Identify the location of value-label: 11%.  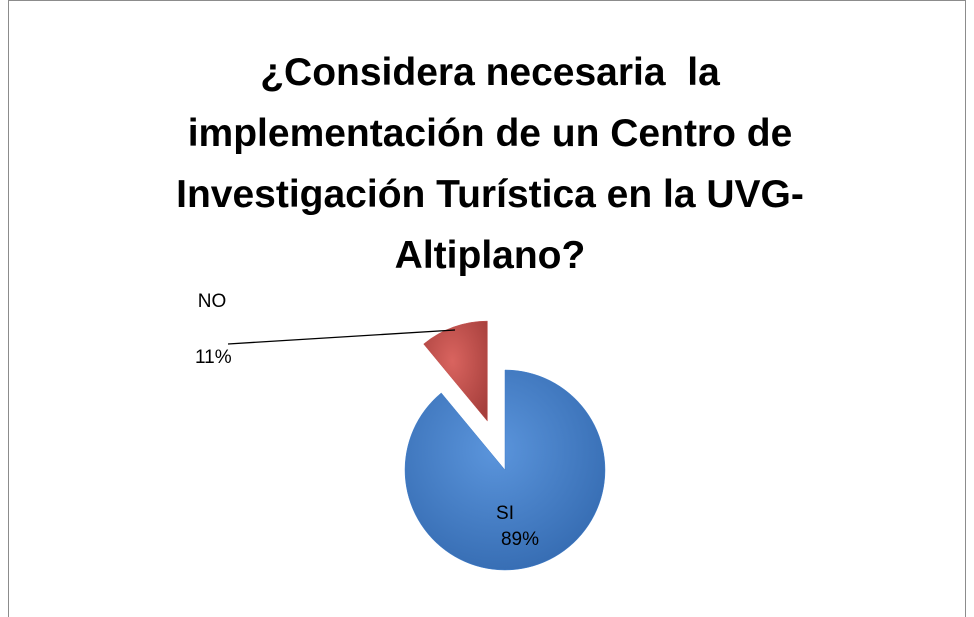
(213, 357).